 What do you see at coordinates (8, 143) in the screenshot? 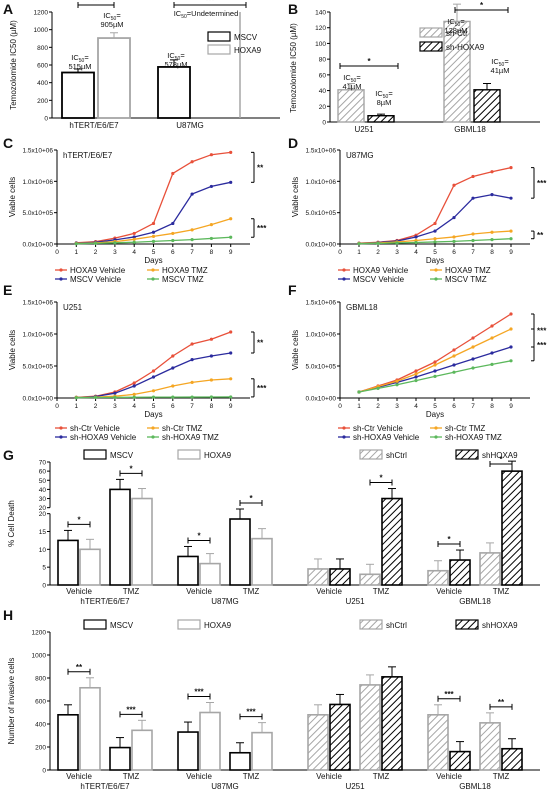
I see `panel-label-c: C` at bounding box center [8, 143].